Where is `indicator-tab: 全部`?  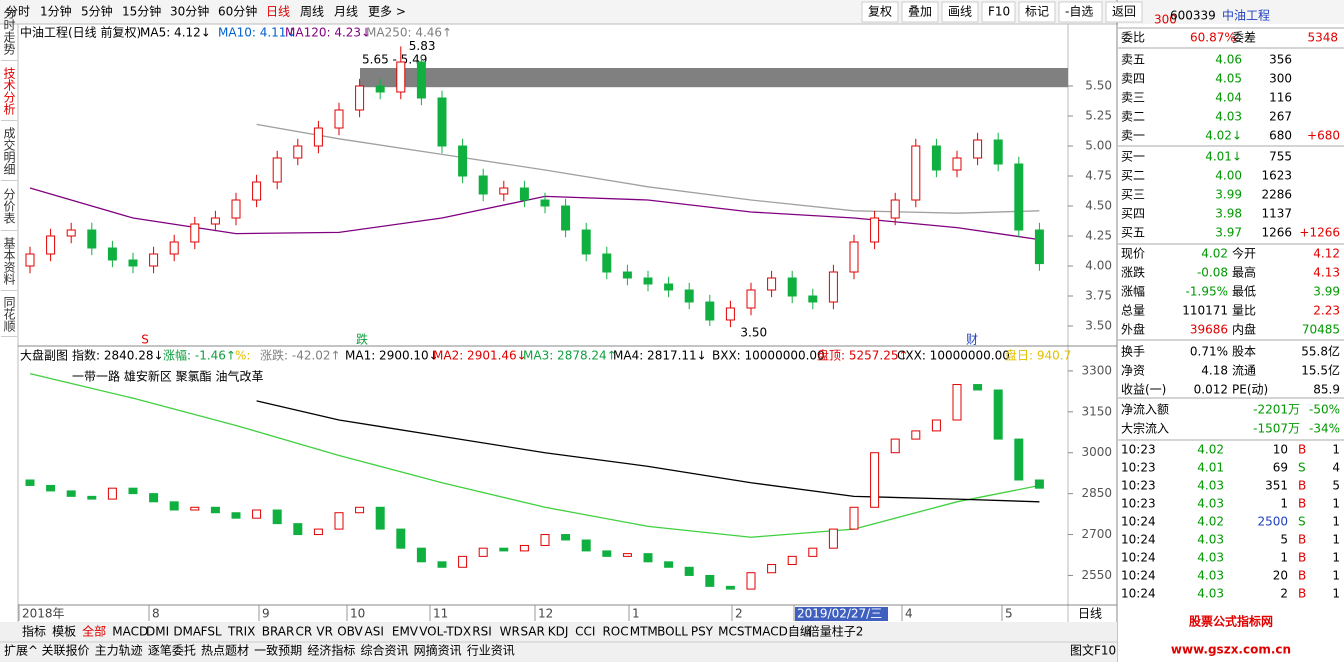 indicator-tab: 全部 is located at coordinates (94, 631).